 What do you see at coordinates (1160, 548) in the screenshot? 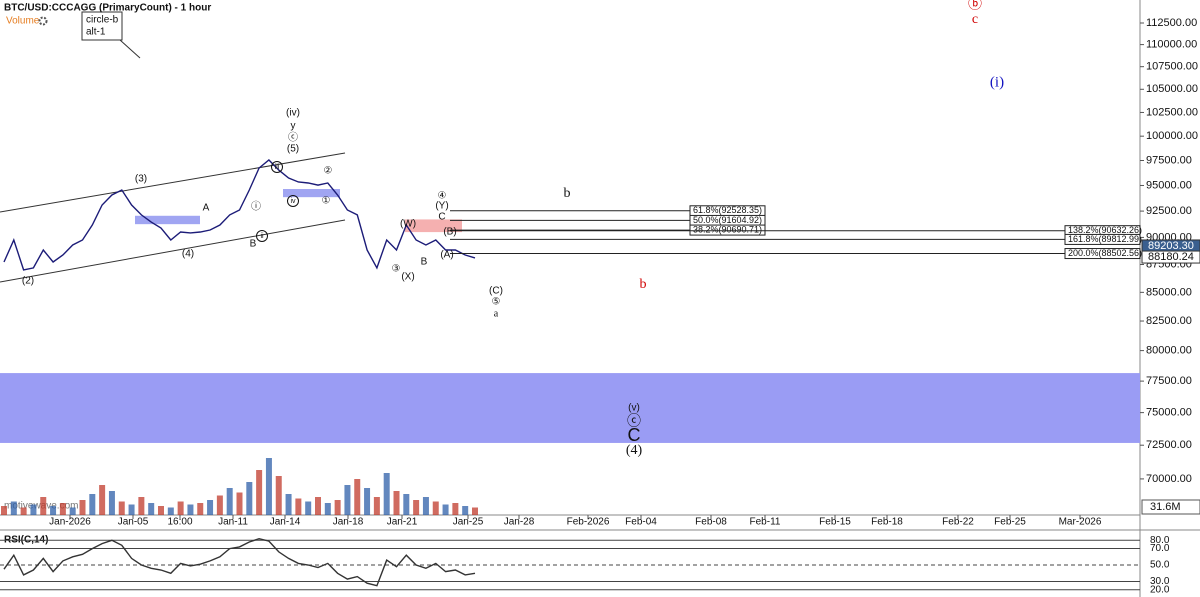
I see `rsi-tick-label: 70.0` at bounding box center [1160, 548].